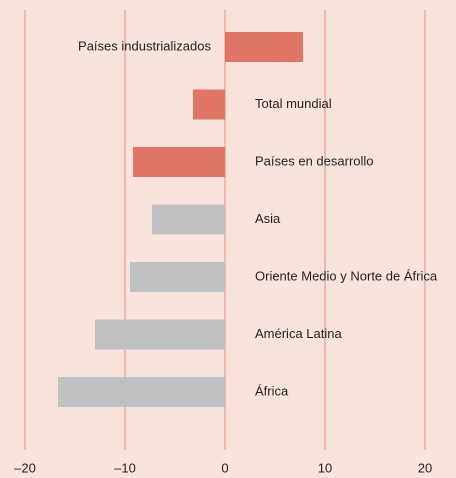 The image size is (456, 478). I want to click on x-tick-label: –20, so click(25, 467).